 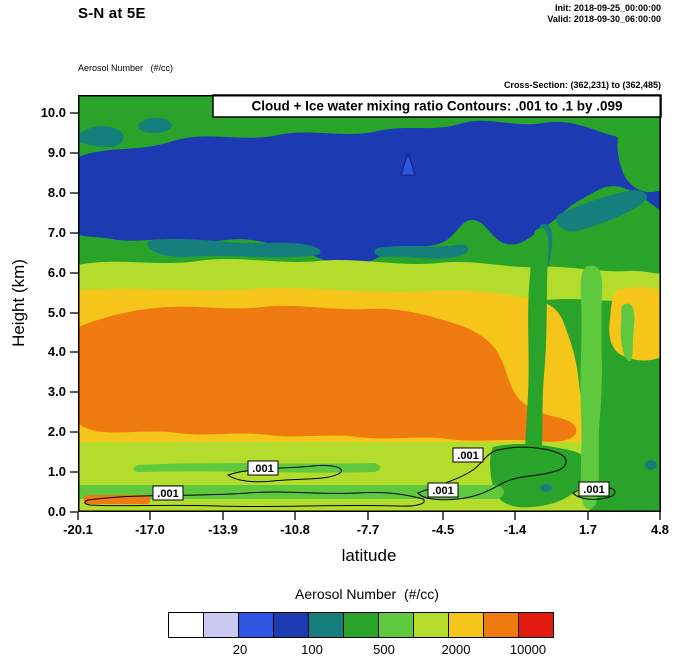 What do you see at coordinates (582, 85) in the screenshot?
I see `cross-section-note: Cross-Section: (362,231) to (362,485)` at bounding box center [582, 85].